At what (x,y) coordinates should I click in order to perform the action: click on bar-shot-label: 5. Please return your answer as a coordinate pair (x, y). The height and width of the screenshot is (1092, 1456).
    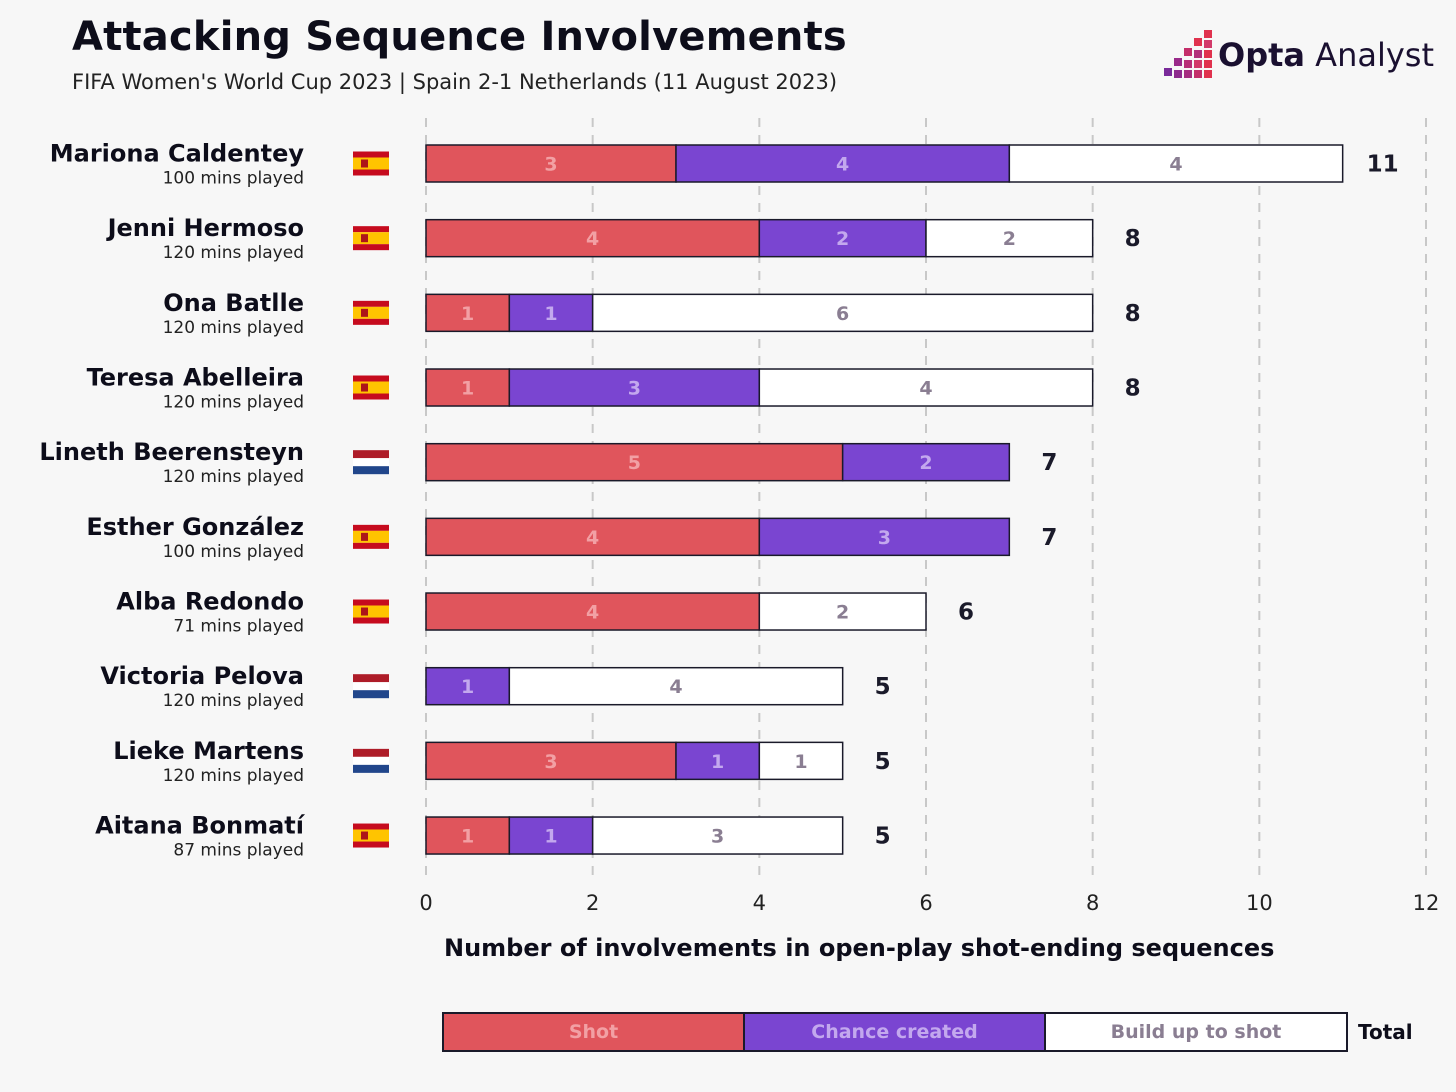
    Looking at the image, I should click on (634, 463).